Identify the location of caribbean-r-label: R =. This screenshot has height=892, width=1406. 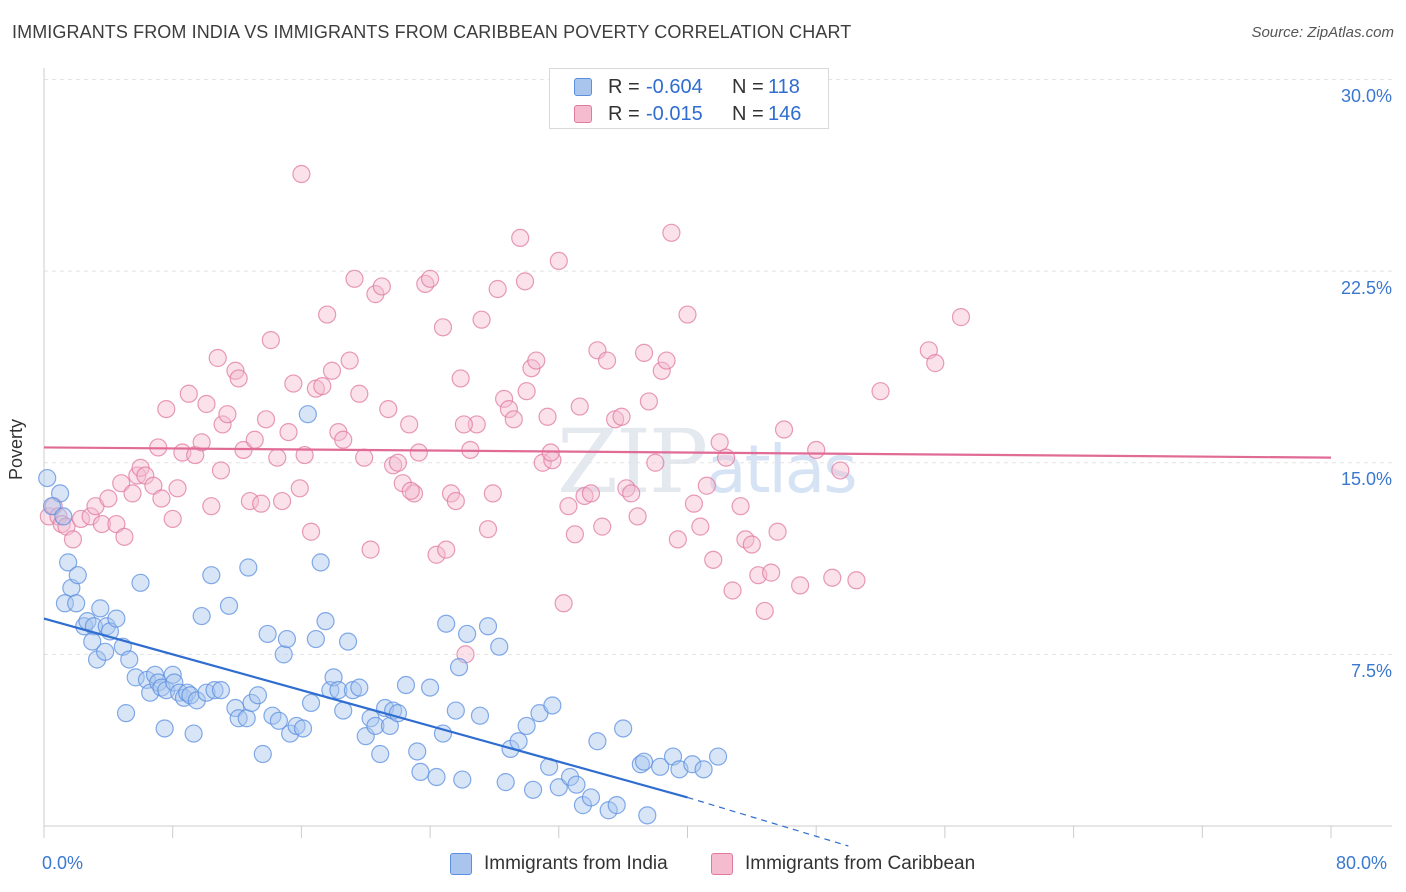
(624, 114).